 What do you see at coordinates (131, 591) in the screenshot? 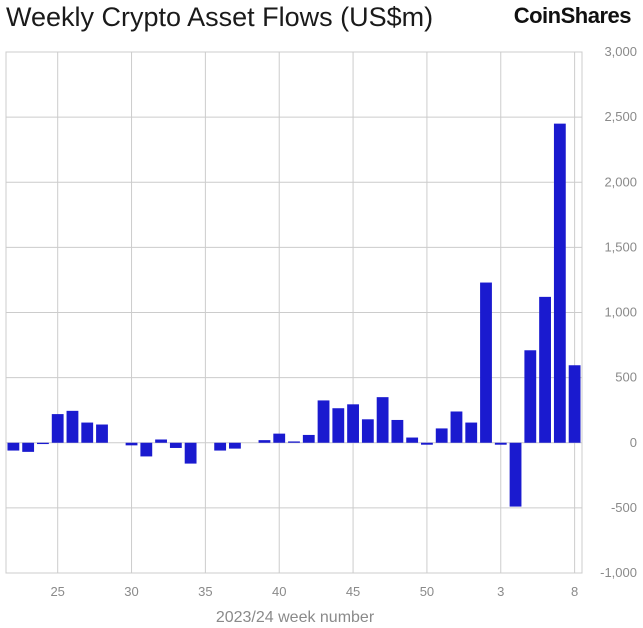
I see `x-tick-label: 30` at bounding box center [131, 591].